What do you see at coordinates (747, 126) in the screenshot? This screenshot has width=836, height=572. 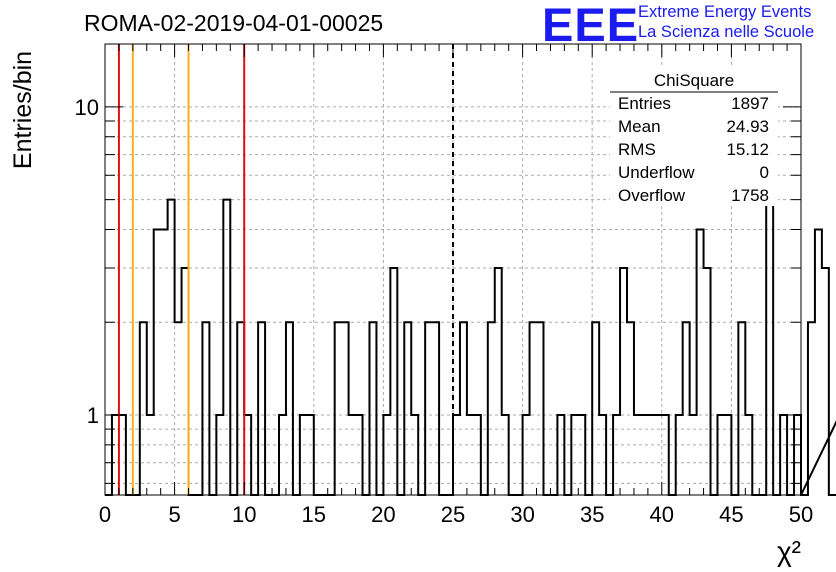 I see `stats-row-value: 24.93` at bounding box center [747, 126].